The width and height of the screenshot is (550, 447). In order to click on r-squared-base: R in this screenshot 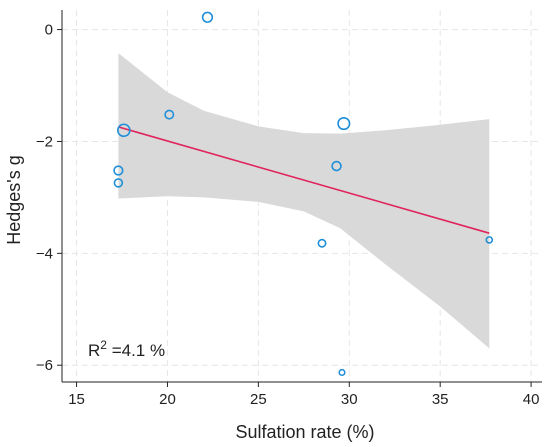, I will do `click(94, 350)`.